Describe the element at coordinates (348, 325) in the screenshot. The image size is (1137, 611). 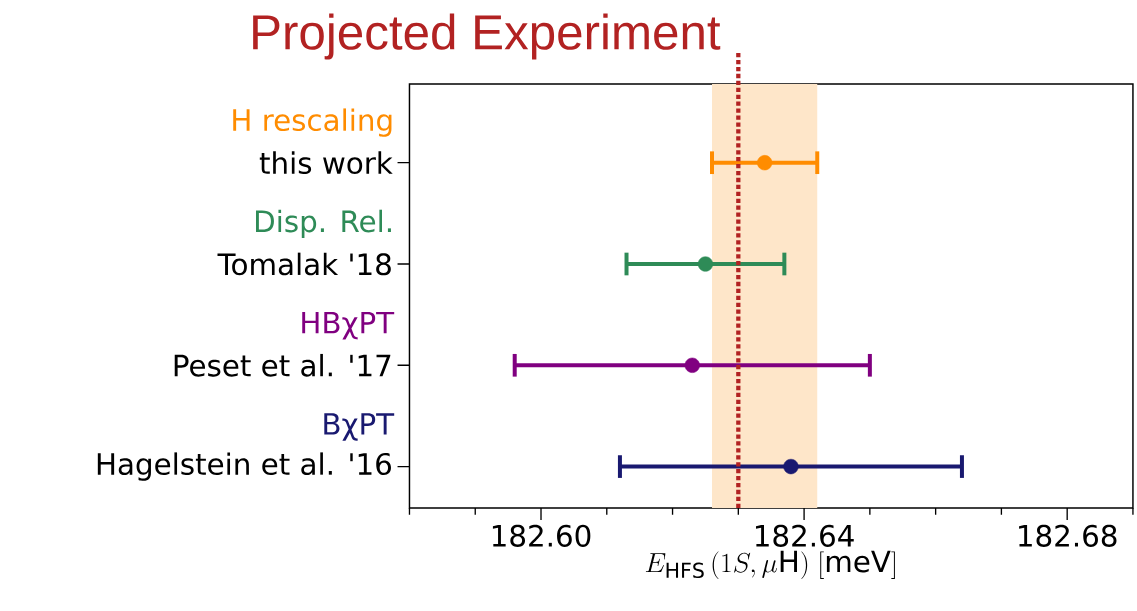
I see `text: HBχPT` at that location.